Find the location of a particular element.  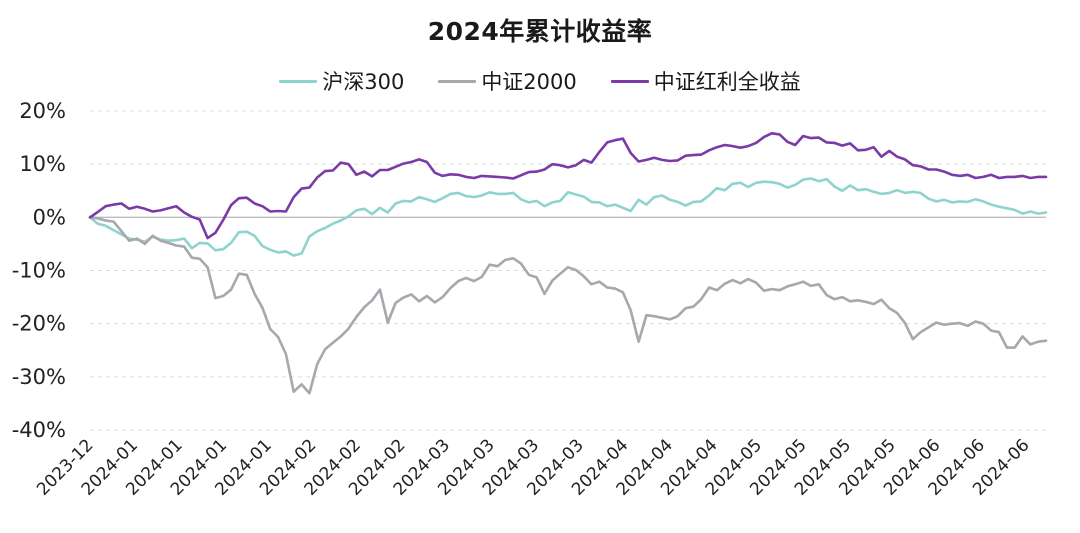

y-axis-ticks: 20% 10% 0% -10% -20% -30% -40% is located at coordinates (39, 270).